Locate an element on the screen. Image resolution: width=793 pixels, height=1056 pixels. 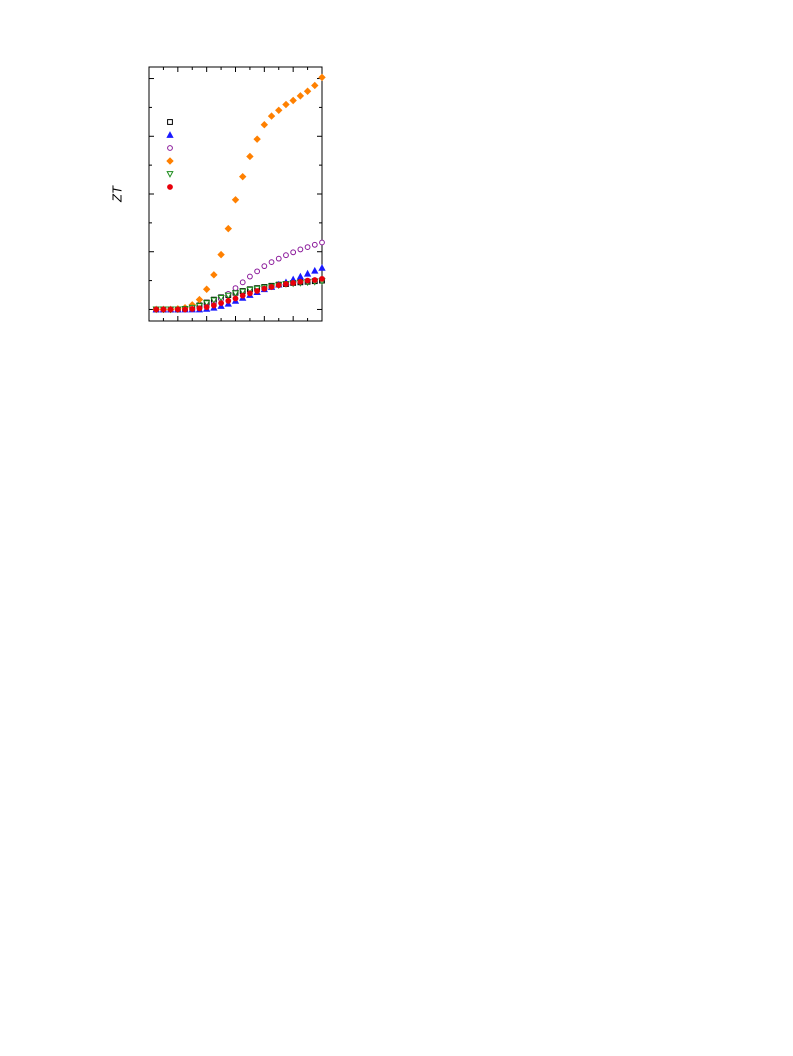
y-axis-label: ZT is located at coordinates (116, 194).